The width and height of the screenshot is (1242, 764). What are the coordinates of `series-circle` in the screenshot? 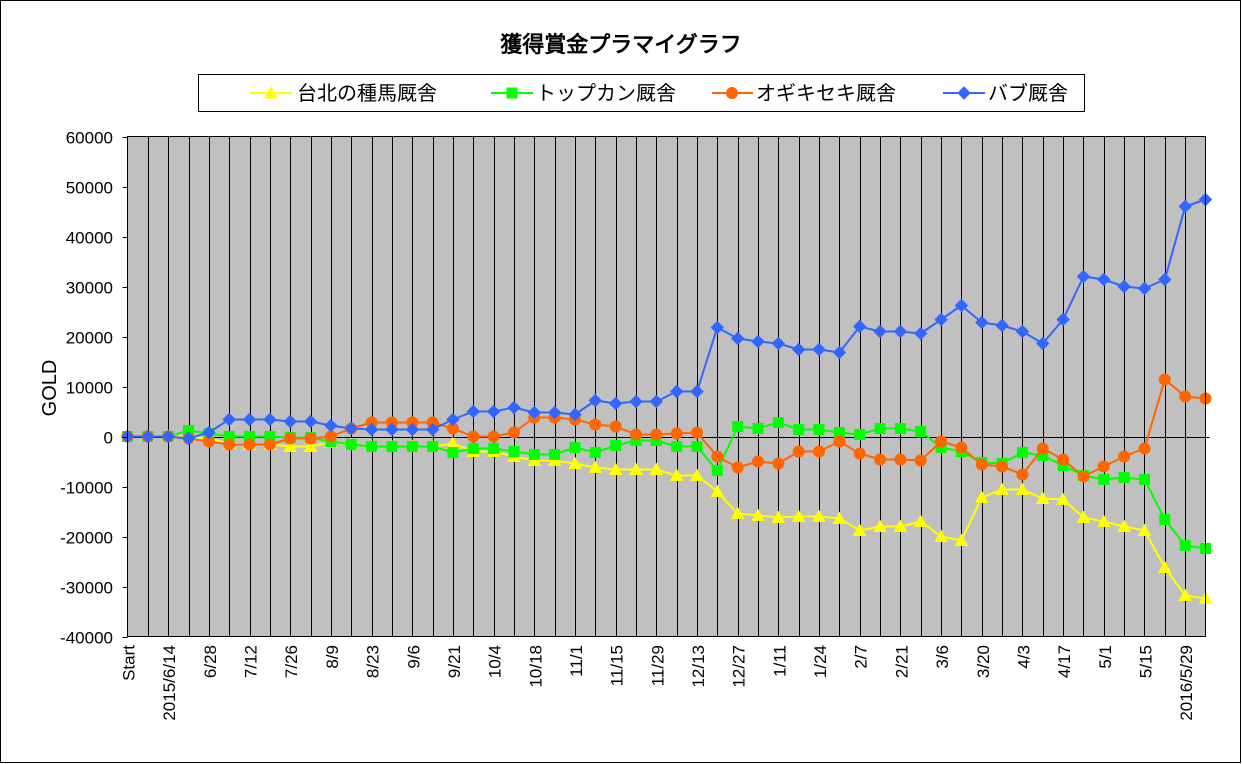 It's located at (666, 428).